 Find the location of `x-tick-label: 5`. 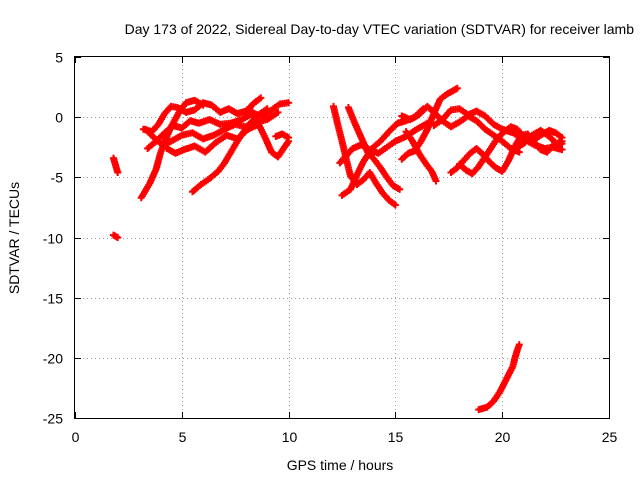

x-tick-label: 5 is located at coordinates (183, 437).